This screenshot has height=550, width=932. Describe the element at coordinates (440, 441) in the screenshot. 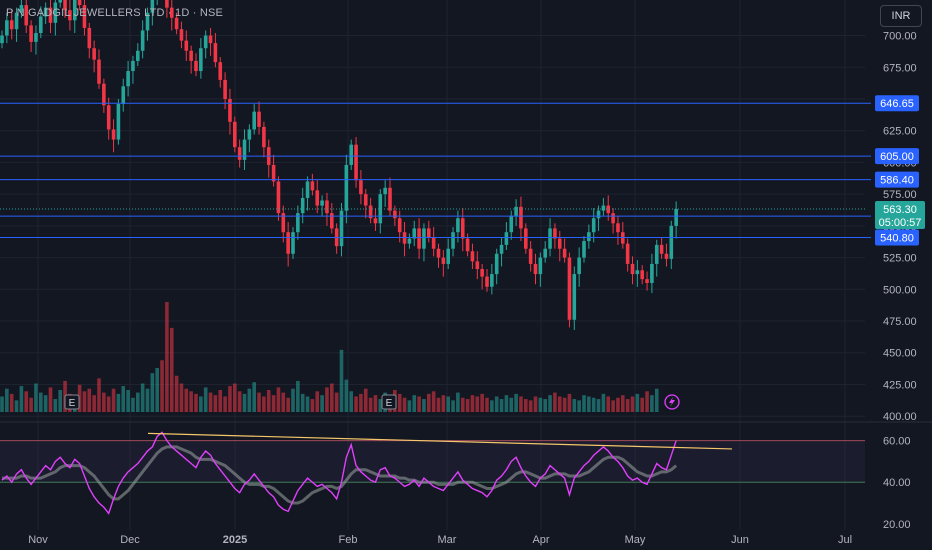

I see `rsi-trendline` at that location.